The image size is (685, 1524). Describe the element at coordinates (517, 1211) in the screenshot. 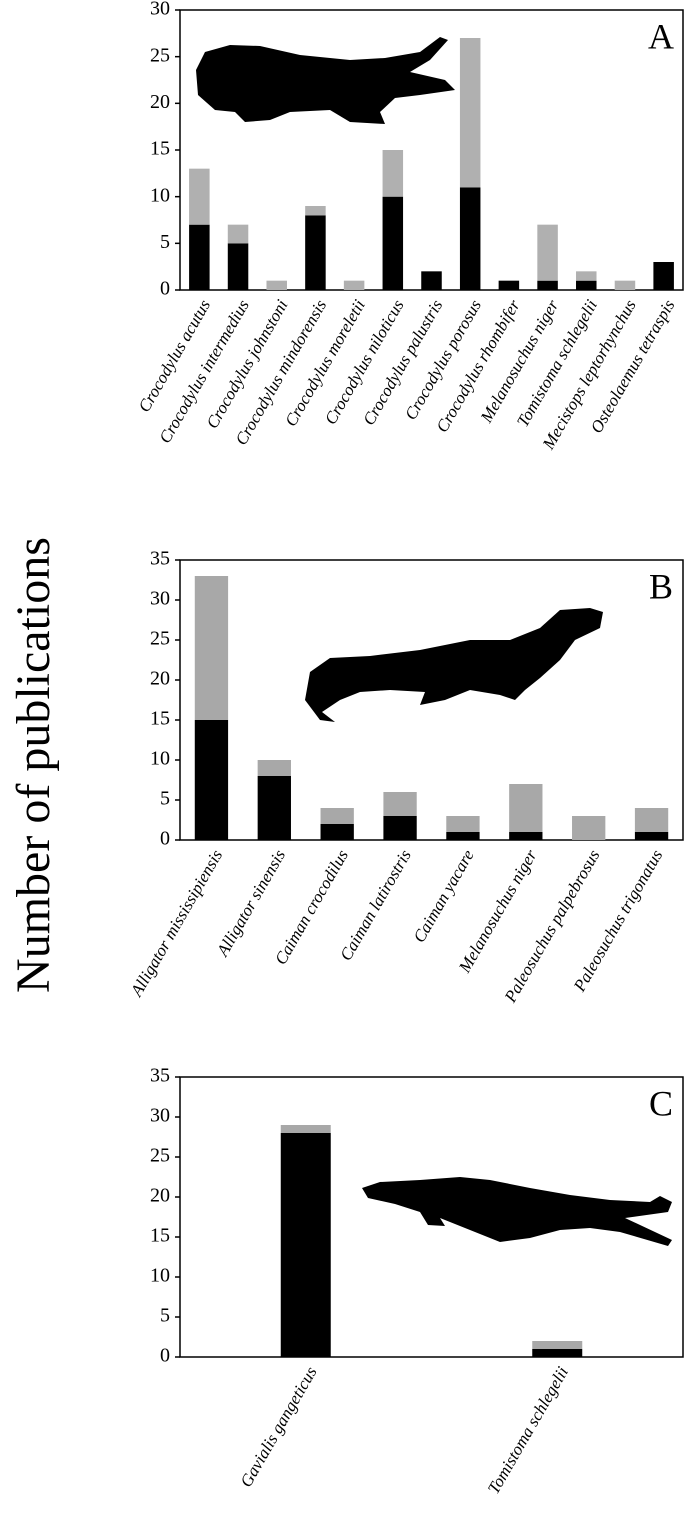

I see `silhouette-gharial` at that location.